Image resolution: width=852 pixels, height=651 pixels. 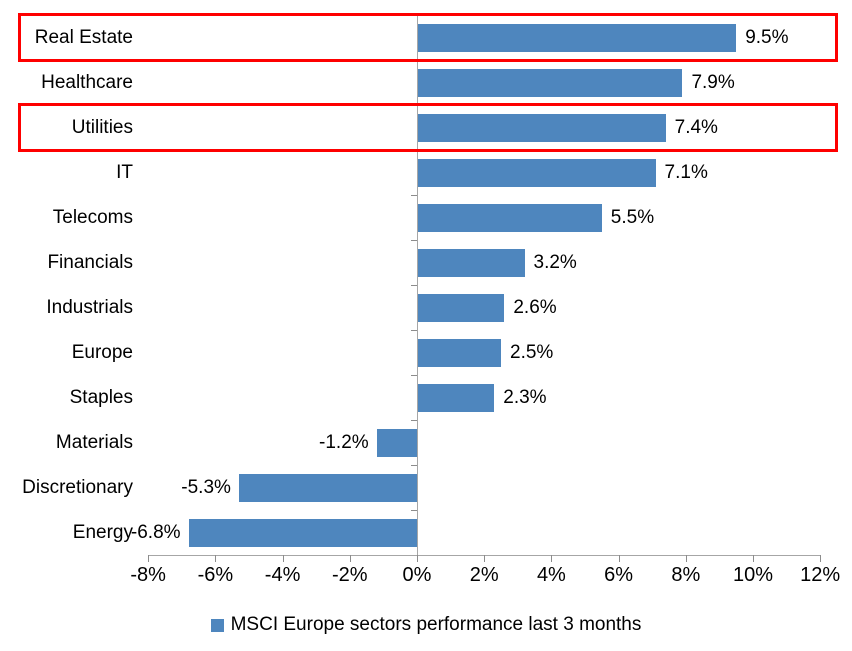 What do you see at coordinates (484, 575) in the screenshot?
I see `x-tick-label: 2%` at bounding box center [484, 575].